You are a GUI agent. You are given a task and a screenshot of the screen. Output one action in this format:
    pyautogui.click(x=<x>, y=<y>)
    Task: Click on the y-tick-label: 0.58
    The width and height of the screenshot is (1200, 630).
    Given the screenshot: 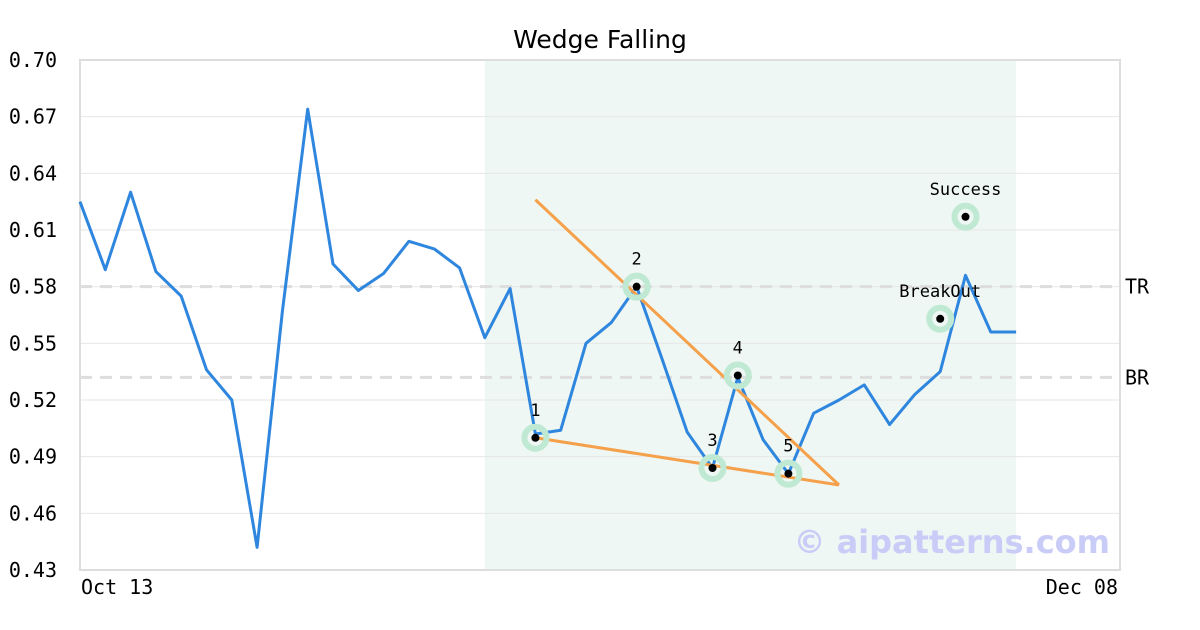 What is the action you would take?
    pyautogui.click(x=33, y=287)
    